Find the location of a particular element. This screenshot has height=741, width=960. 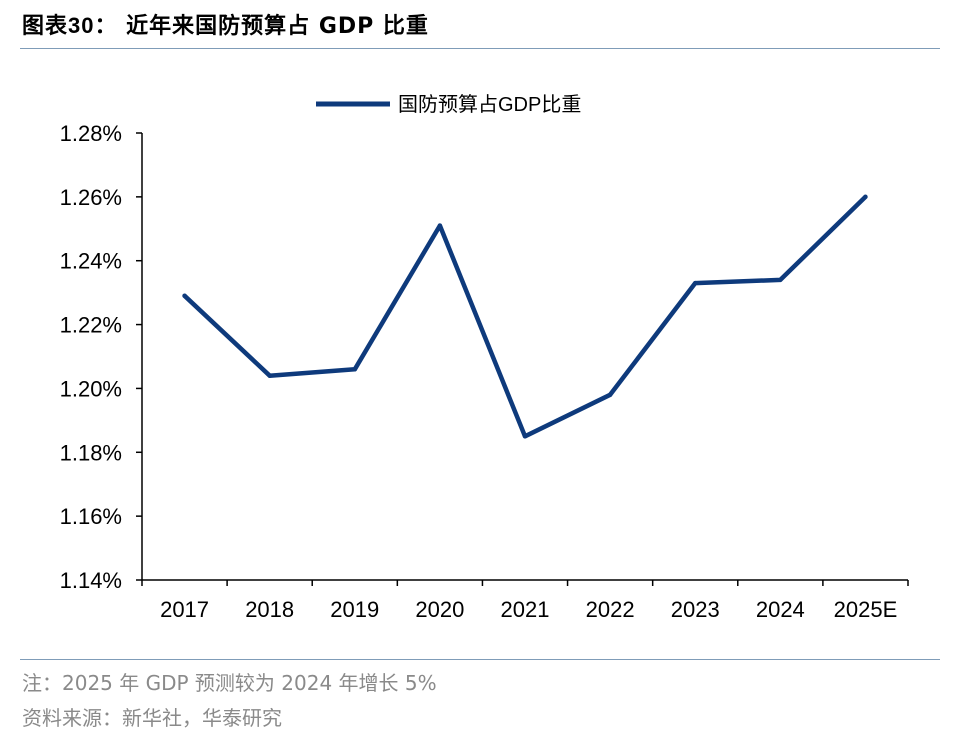

x-tick-label: 2025E is located at coordinates (866, 609).